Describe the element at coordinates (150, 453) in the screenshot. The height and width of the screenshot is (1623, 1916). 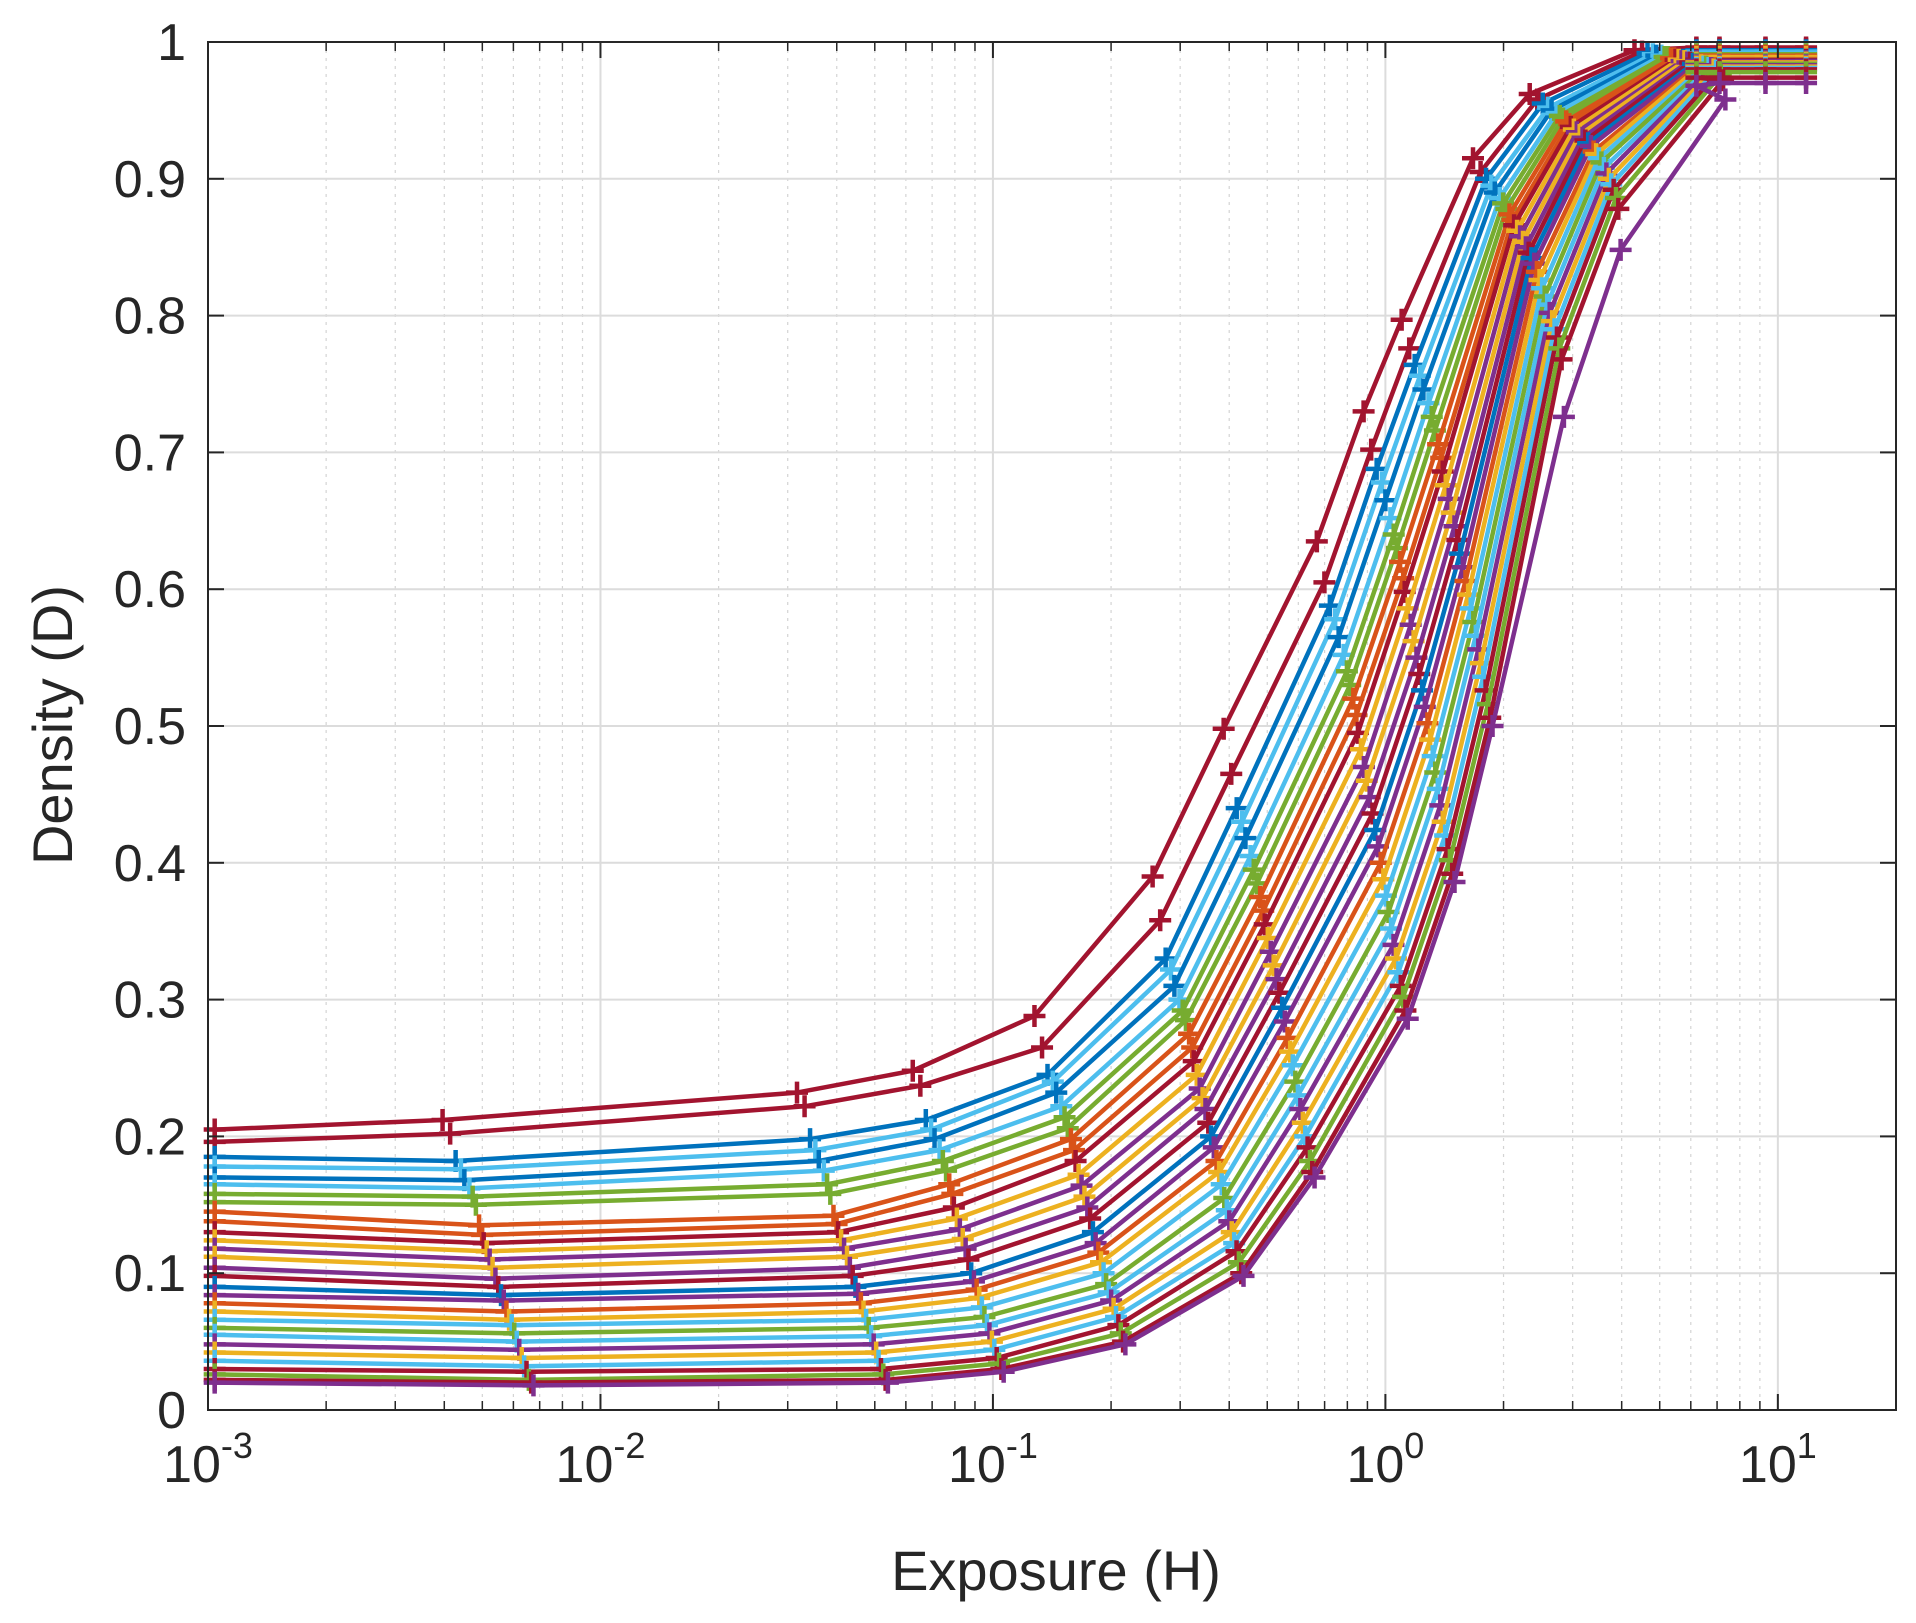
I see `y-tick-label: 0.7` at that location.